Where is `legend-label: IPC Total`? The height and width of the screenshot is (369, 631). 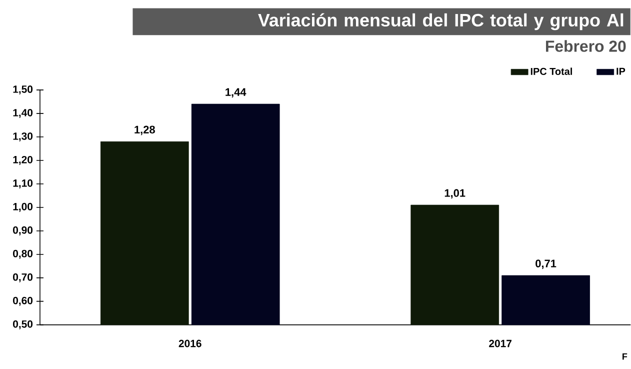 legend-label: IPC Total is located at coordinates (551, 72).